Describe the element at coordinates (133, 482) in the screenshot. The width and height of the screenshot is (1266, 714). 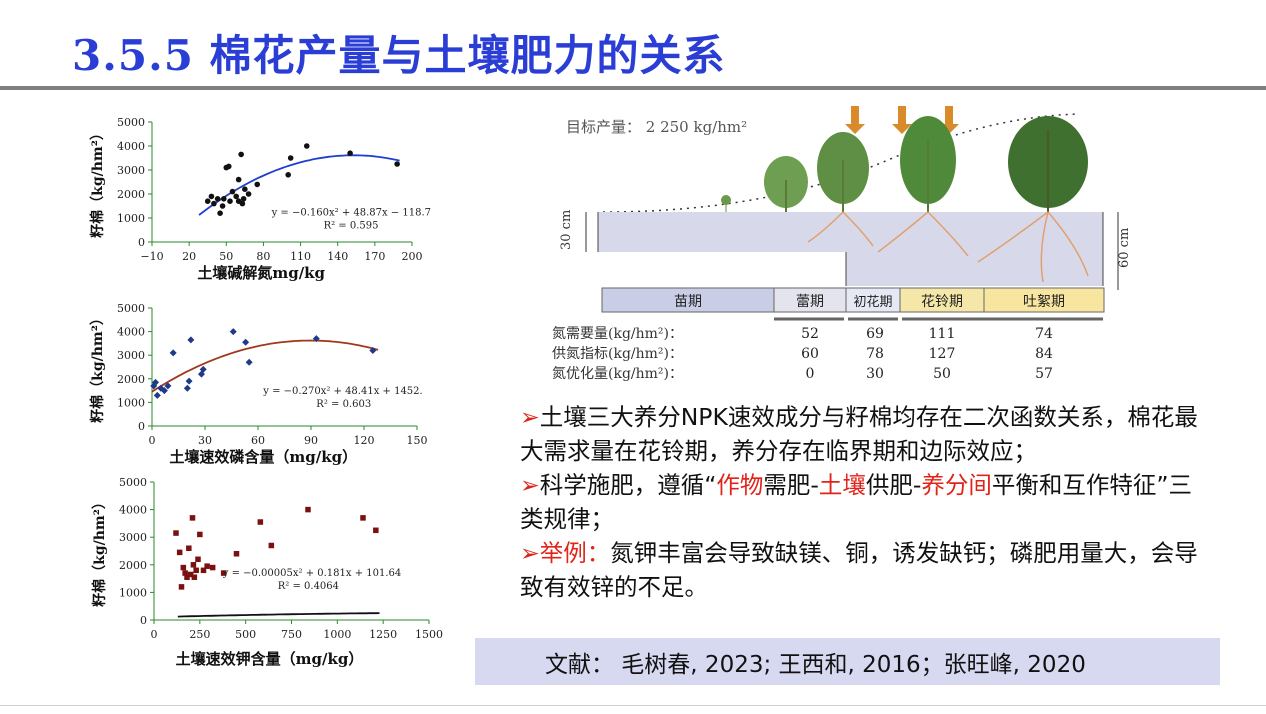
I see `y-tick-label: 5000` at that location.